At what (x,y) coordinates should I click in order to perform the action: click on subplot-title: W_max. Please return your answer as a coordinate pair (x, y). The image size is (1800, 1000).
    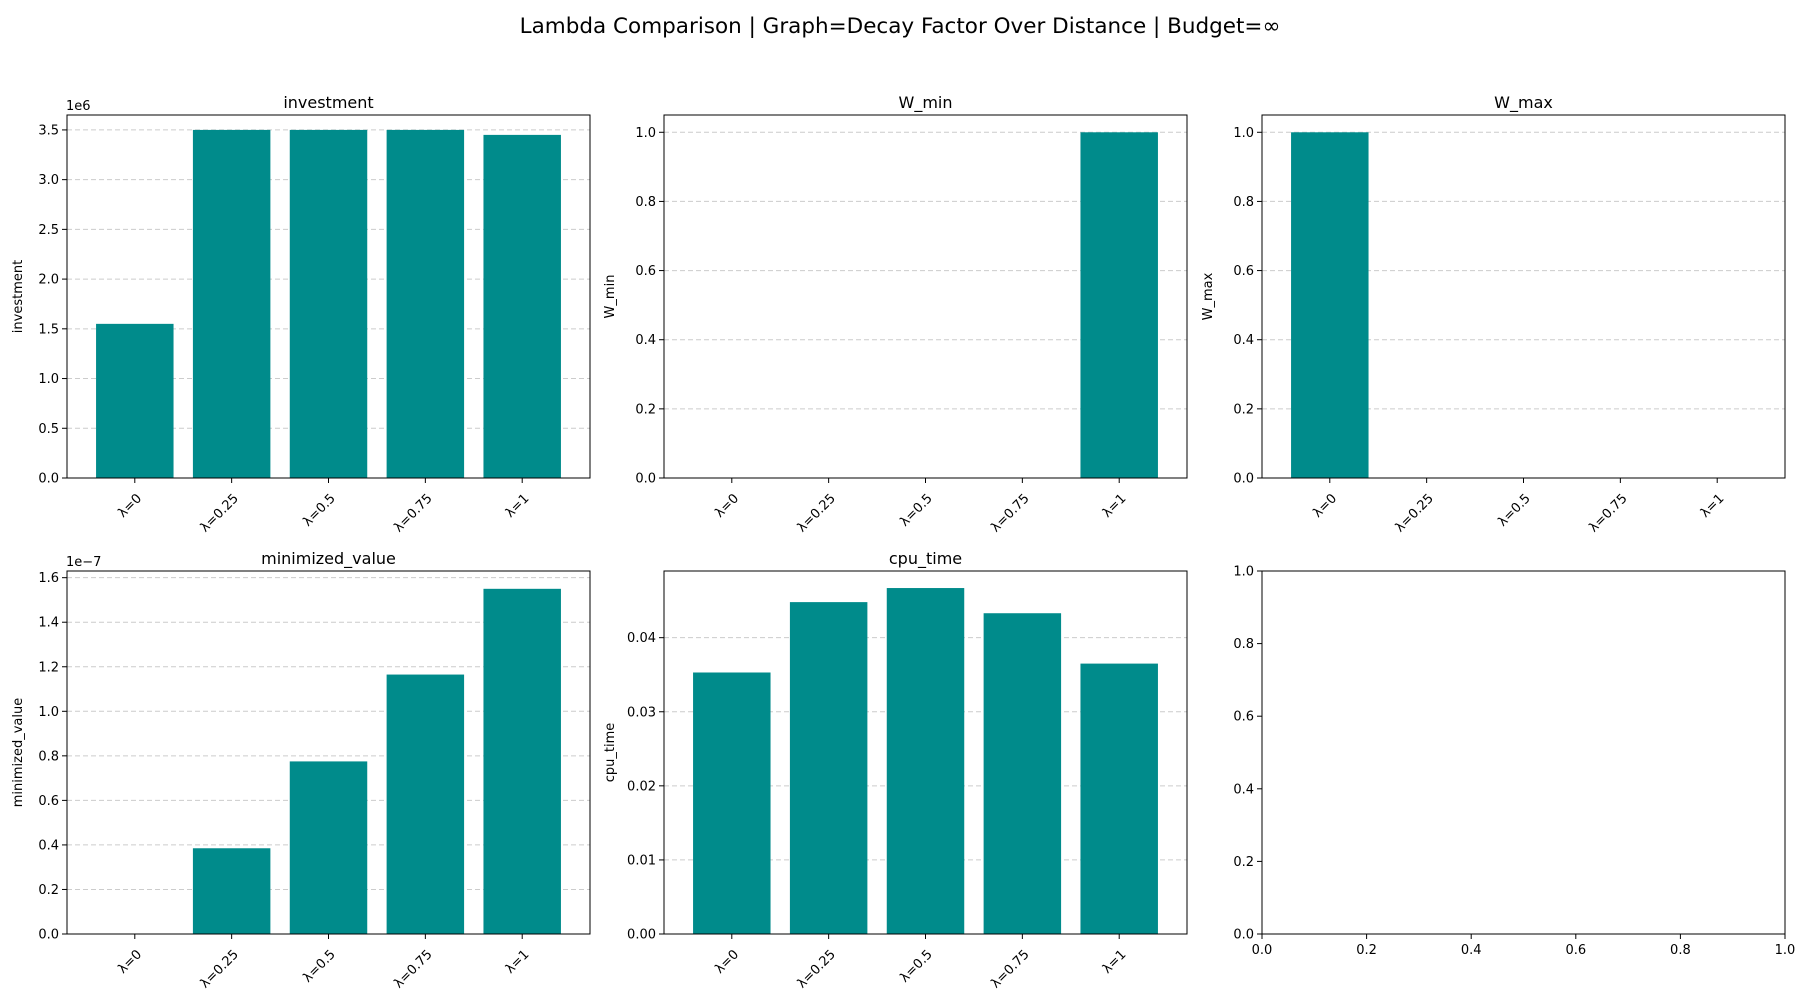
    Looking at the image, I should click on (1523, 103).